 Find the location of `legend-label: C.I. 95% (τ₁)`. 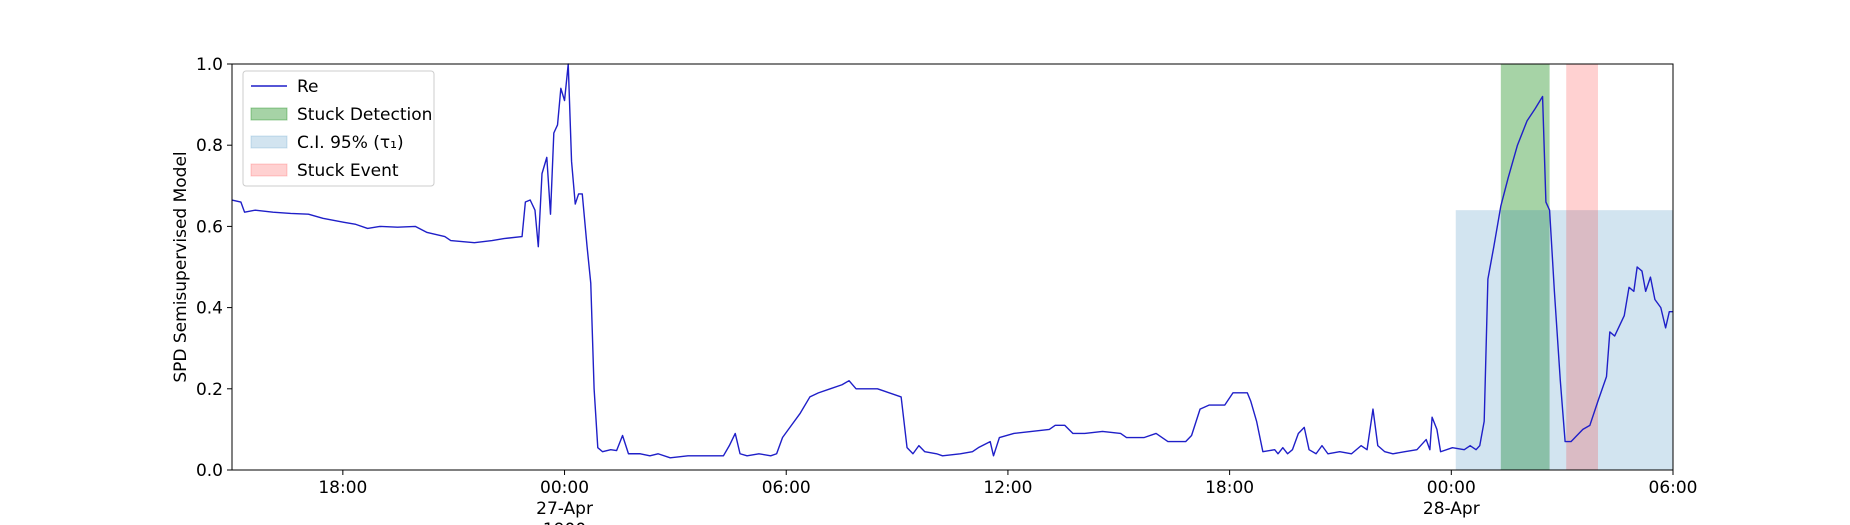

legend-label: C.I. 95% (τ₁) is located at coordinates (350, 143).